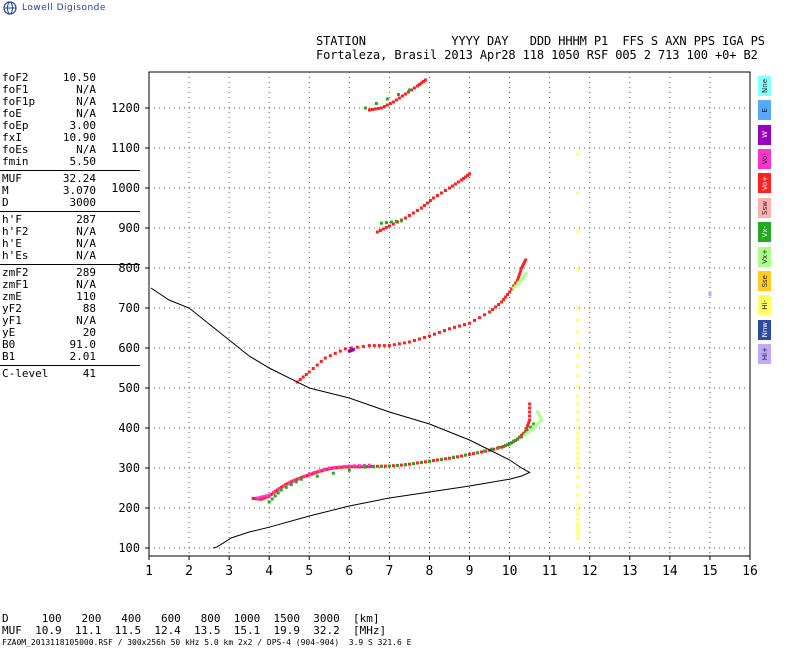 This screenshot has width=800, height=650. What do you see at coordinates (70, 114) in the screenshot?
I see `param-row: foE N/A` at bounding box center [70, 114].